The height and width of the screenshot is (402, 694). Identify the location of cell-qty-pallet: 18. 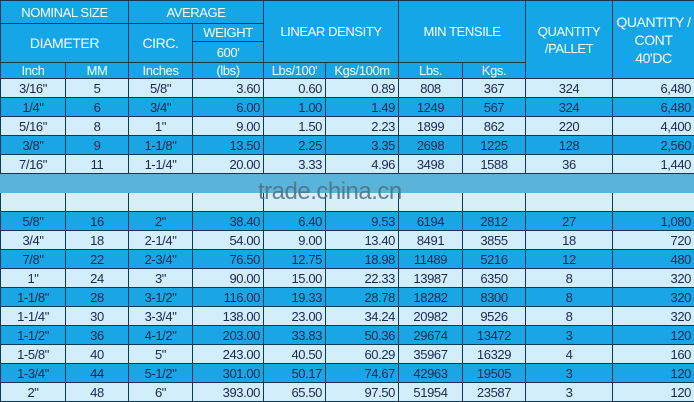
(569, 240).